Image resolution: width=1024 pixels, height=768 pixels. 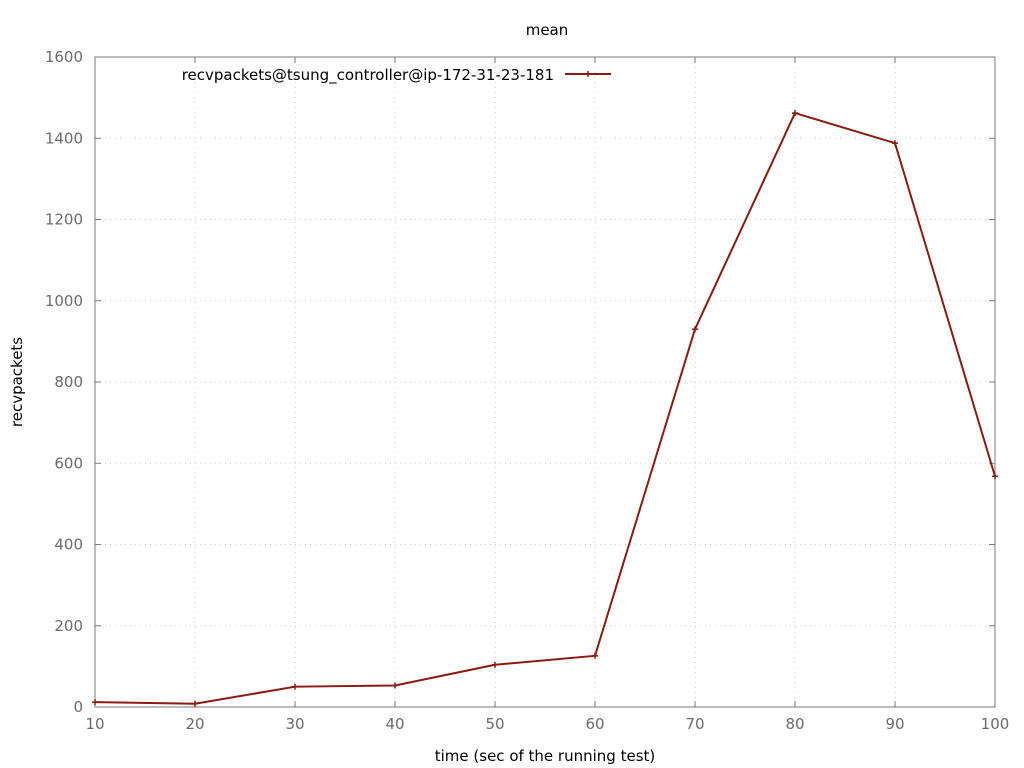 What do you see at coordinates (68, 626) in the screenshot?
I see `y-tick-label: 200` at bounding box center [68, 626].